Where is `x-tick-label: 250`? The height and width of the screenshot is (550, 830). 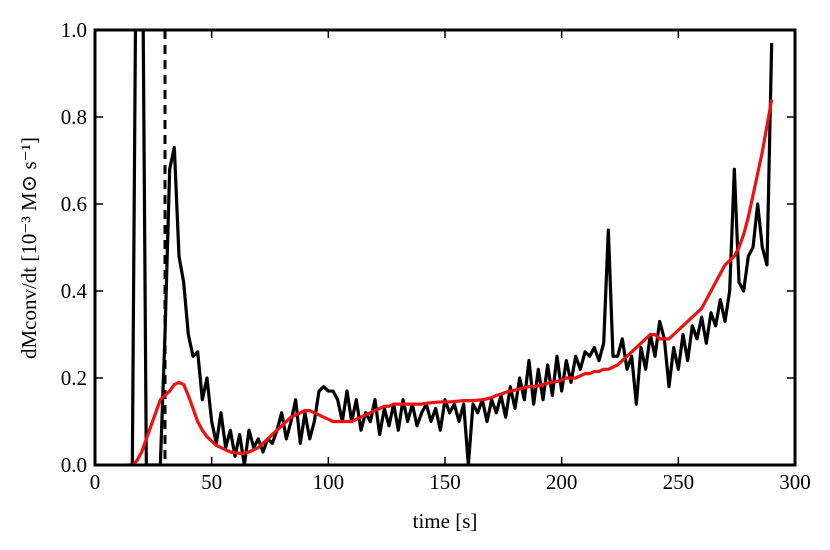 x-tick-label: 250 is located at coordinates (679, 482).